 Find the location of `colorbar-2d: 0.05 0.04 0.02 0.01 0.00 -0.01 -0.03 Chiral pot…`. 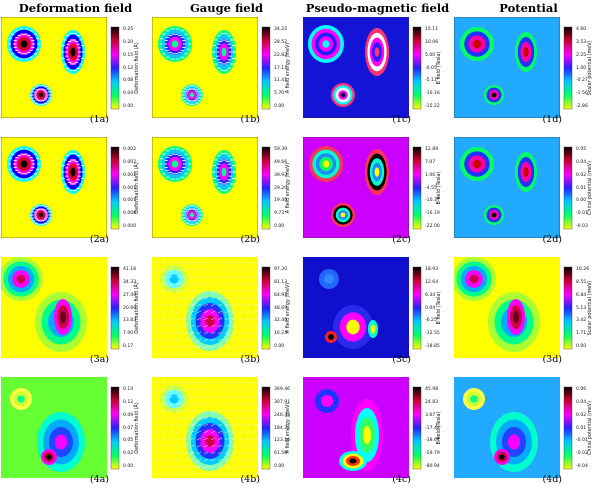

colorbar-2d: 0.05 0.04 0.02 0.01 0.00 -0.01 -0.03 Chiral pot… is located at coordinates (583, 188).